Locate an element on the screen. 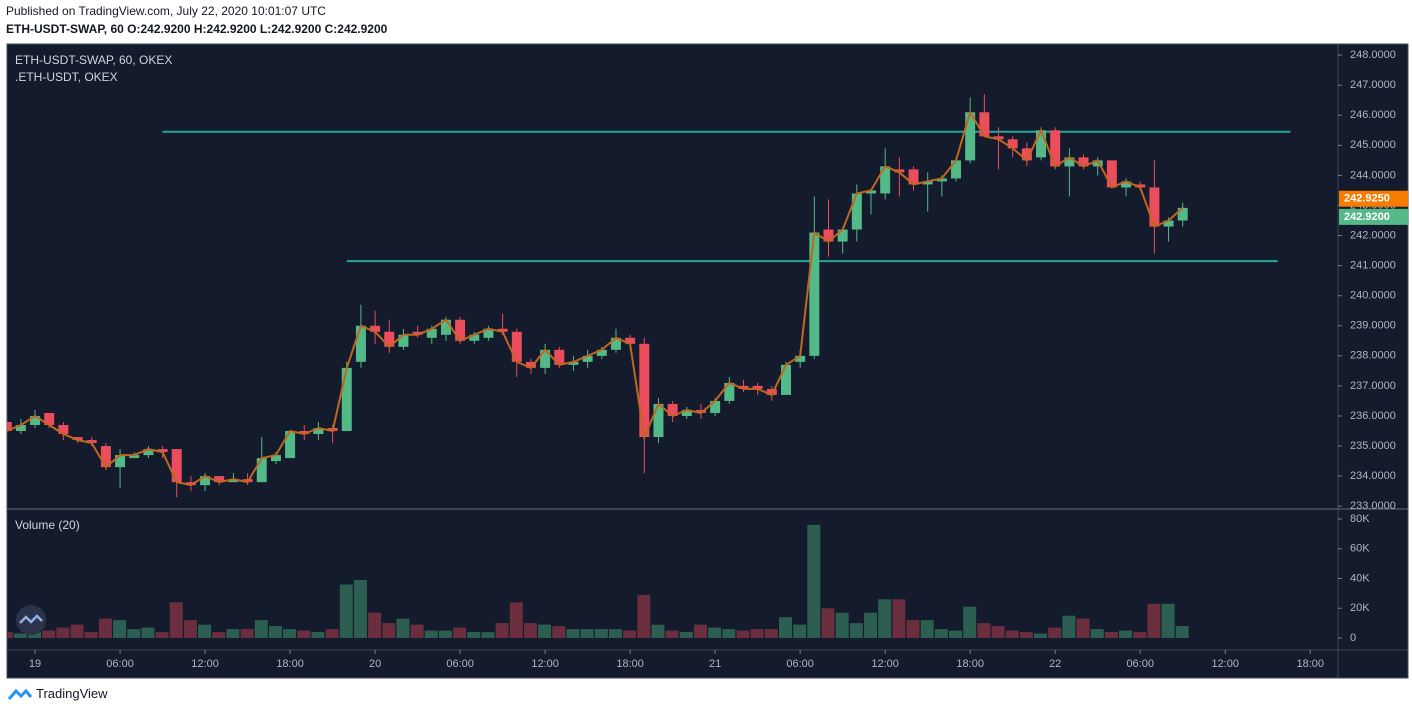 Image resolution: width=1412 pixels, height=714 pixels. y-tick-label: 233.0000 is located at coordinates (1373, 506).